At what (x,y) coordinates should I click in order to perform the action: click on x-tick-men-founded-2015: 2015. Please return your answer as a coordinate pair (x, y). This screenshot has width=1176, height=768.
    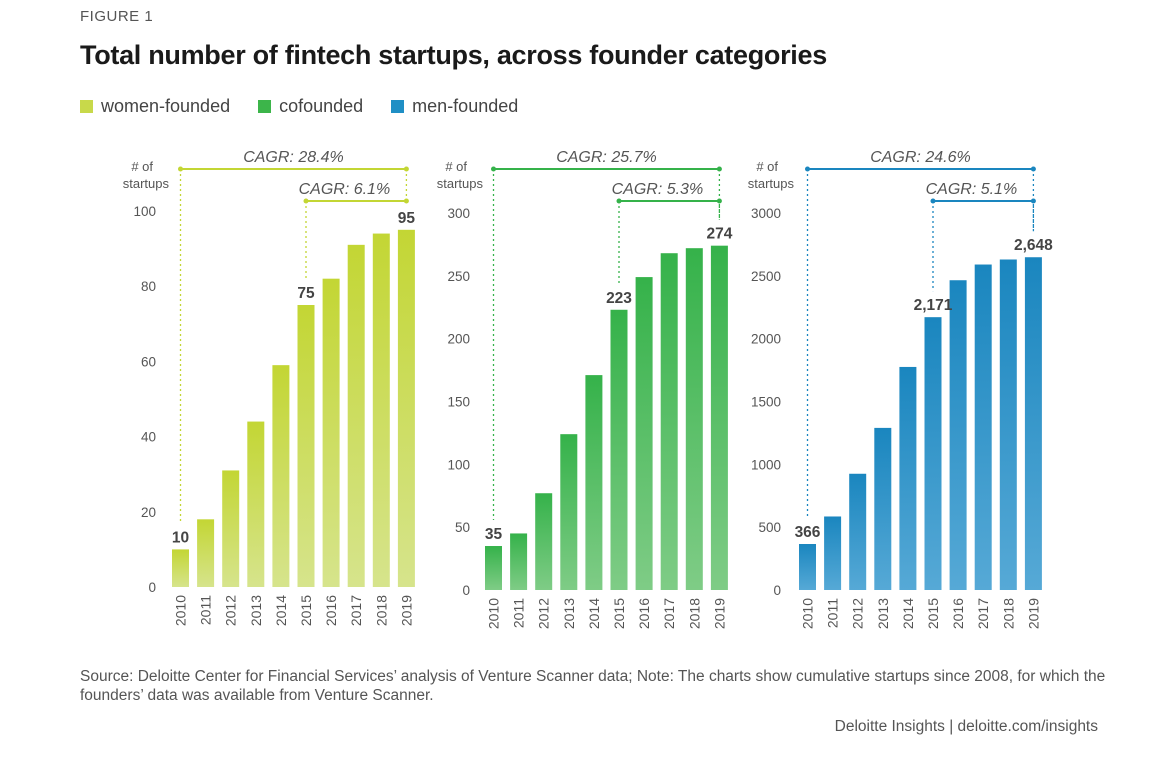
    Looking at the image, I should click on (933, 613).